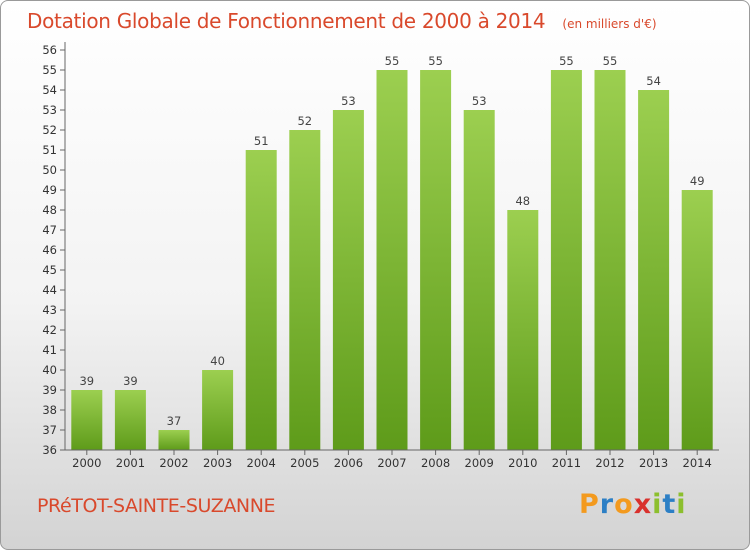  Describe the element at coordinates (49, 350) in the screenshot. I see `y-tick-label: 41` at that location.